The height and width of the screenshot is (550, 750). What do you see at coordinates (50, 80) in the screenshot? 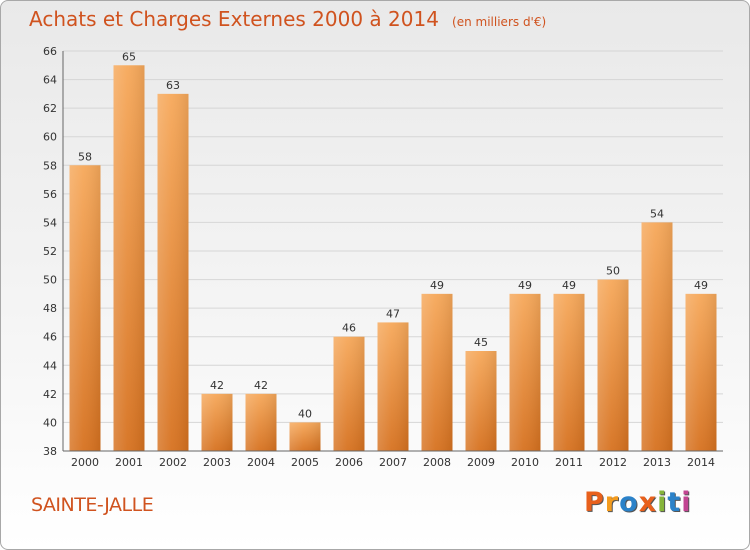
I see `y-tick-label: 64` at bounding box center [50, 80].